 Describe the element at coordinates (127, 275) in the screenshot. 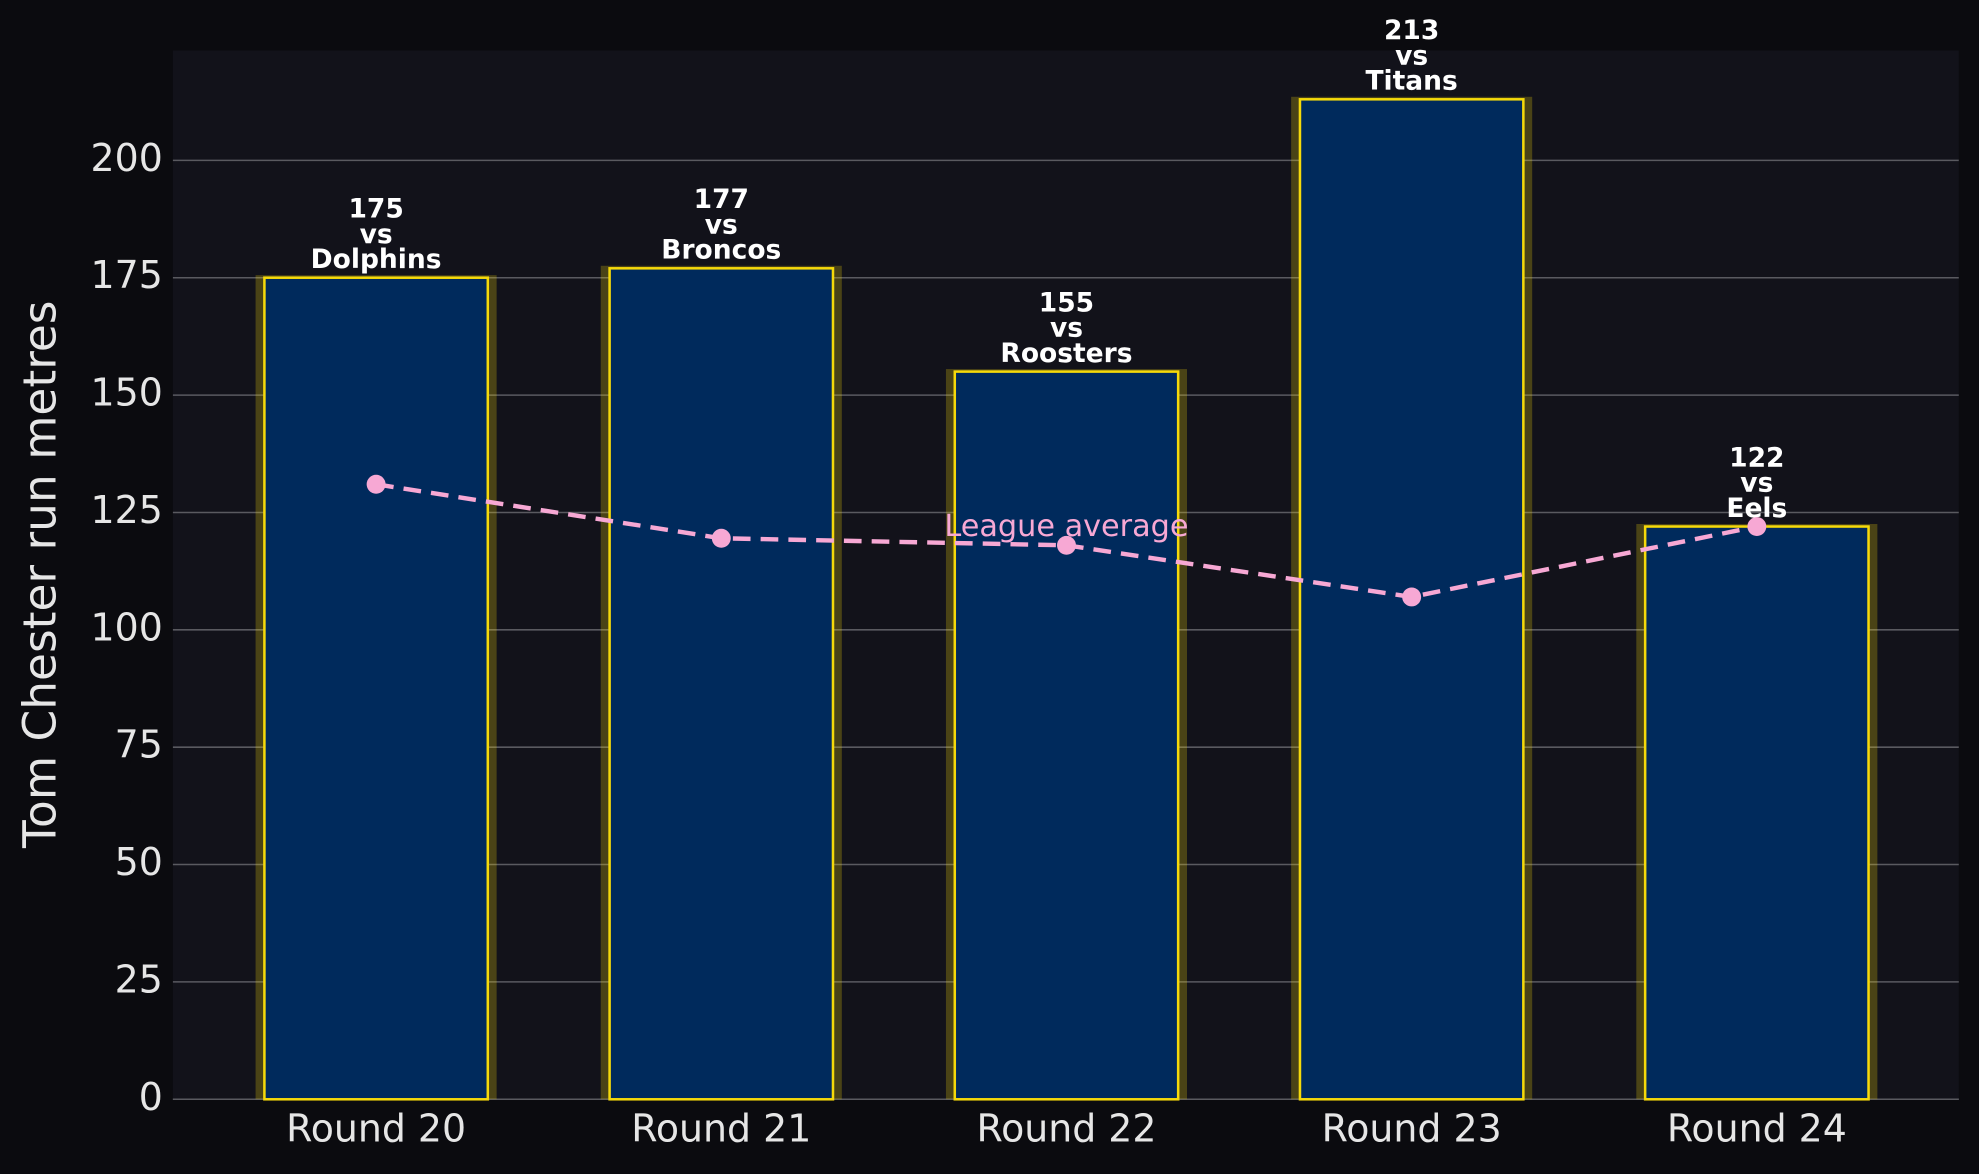

I see `y-tick-label: 175` at that location.